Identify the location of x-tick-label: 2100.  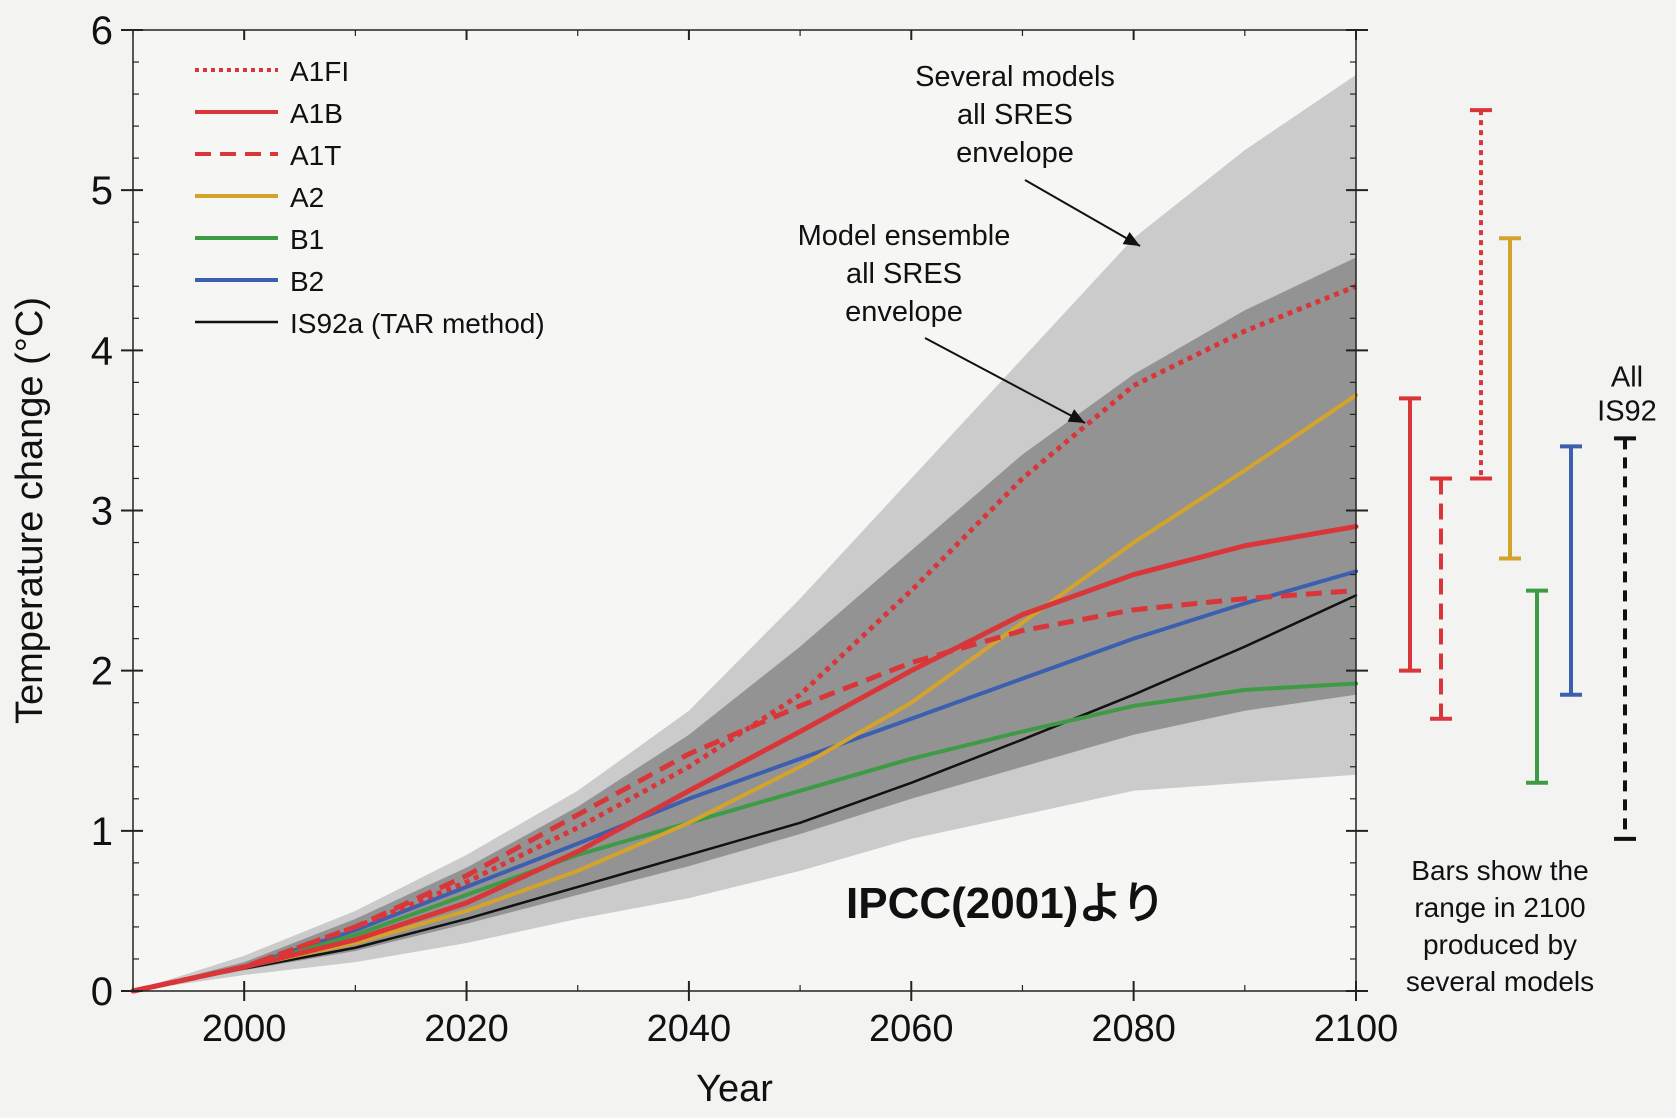
(1356, 1029).